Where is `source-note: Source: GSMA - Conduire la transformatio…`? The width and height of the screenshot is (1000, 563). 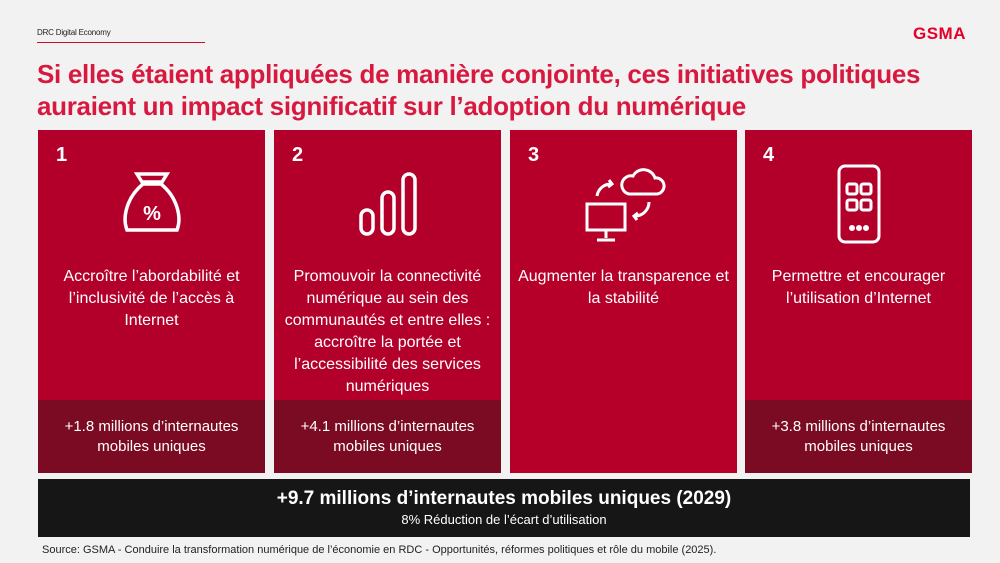 source-note: Source: GSMA - Conduire la transformatio… is located at coordinates (379, 550).